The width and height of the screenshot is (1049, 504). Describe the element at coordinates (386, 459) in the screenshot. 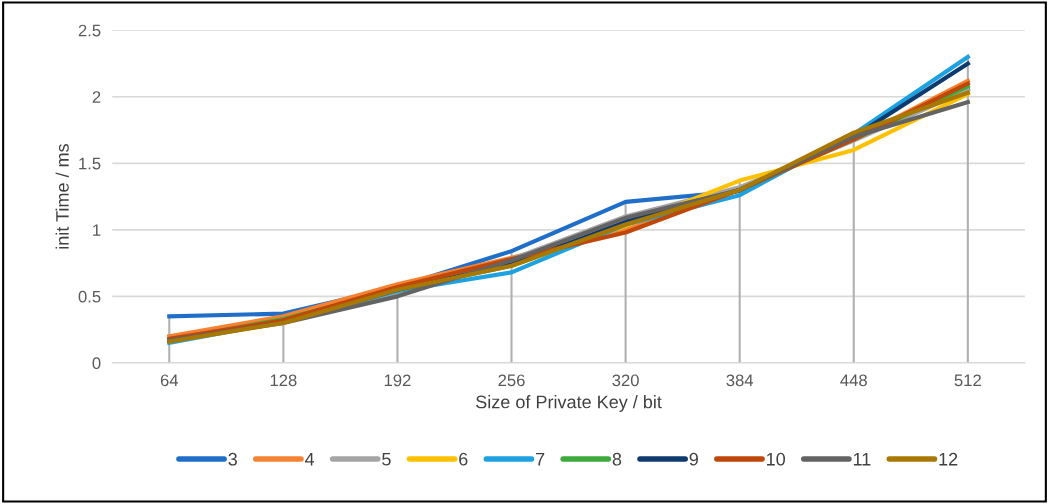

I see `legend-label: 5` at that location.